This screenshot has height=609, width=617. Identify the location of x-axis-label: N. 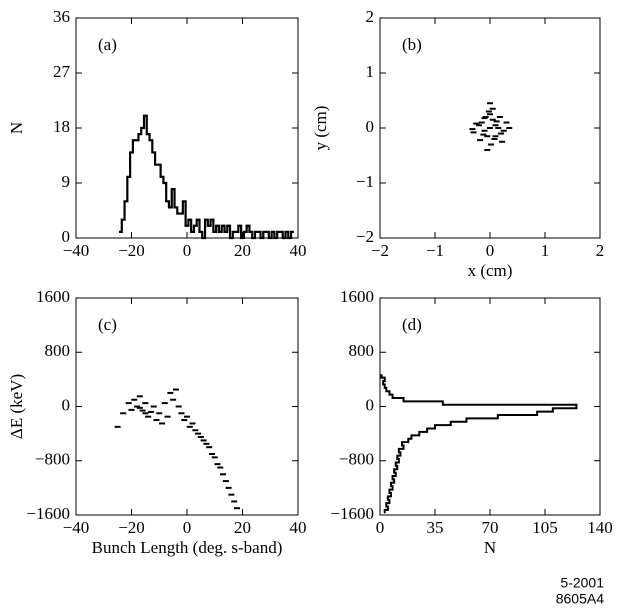
(490, 547).